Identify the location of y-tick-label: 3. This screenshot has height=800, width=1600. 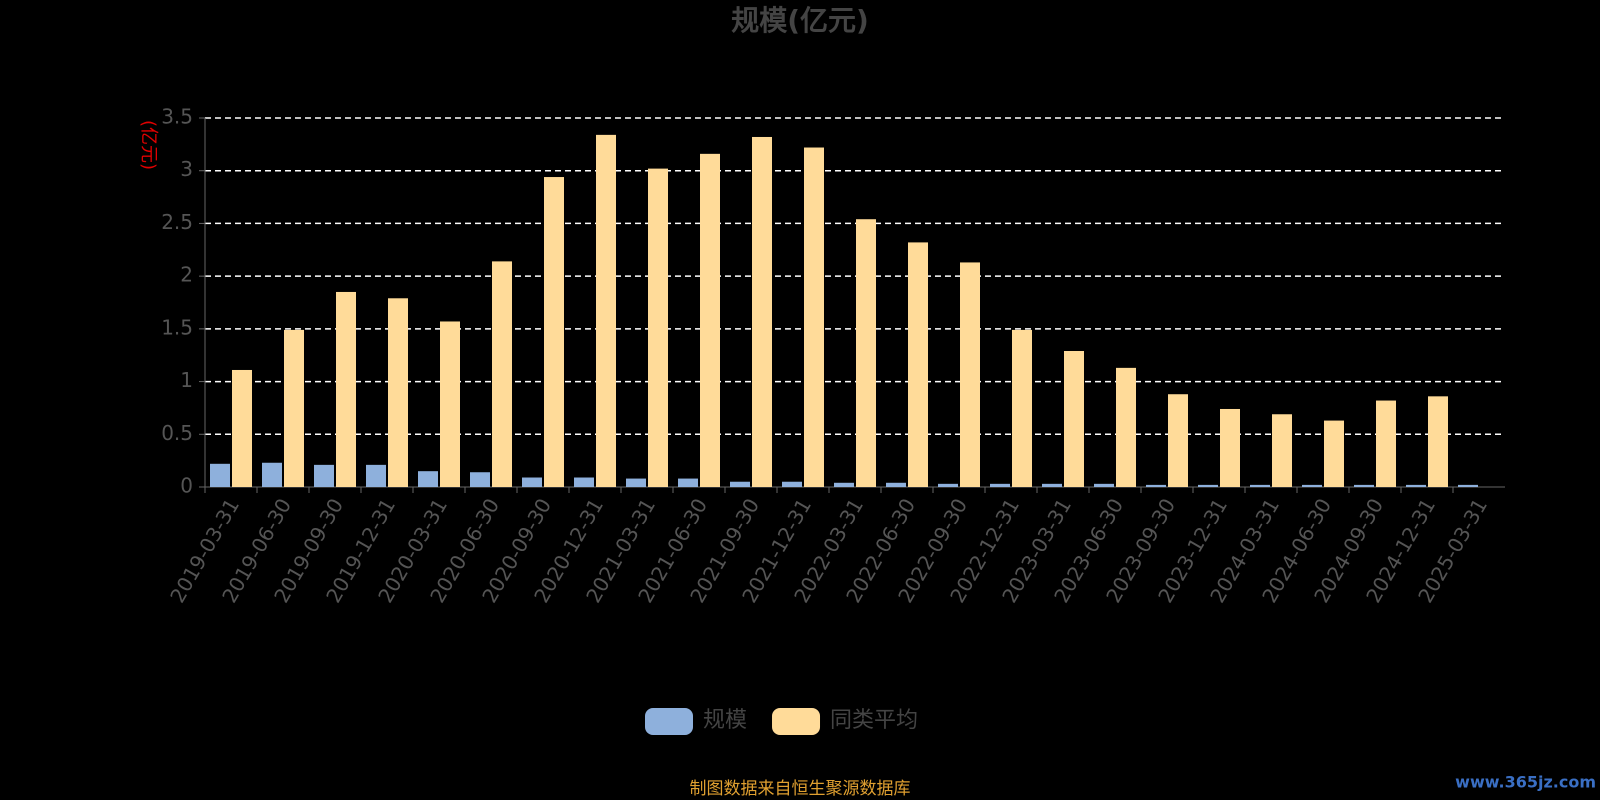
(186, 169).